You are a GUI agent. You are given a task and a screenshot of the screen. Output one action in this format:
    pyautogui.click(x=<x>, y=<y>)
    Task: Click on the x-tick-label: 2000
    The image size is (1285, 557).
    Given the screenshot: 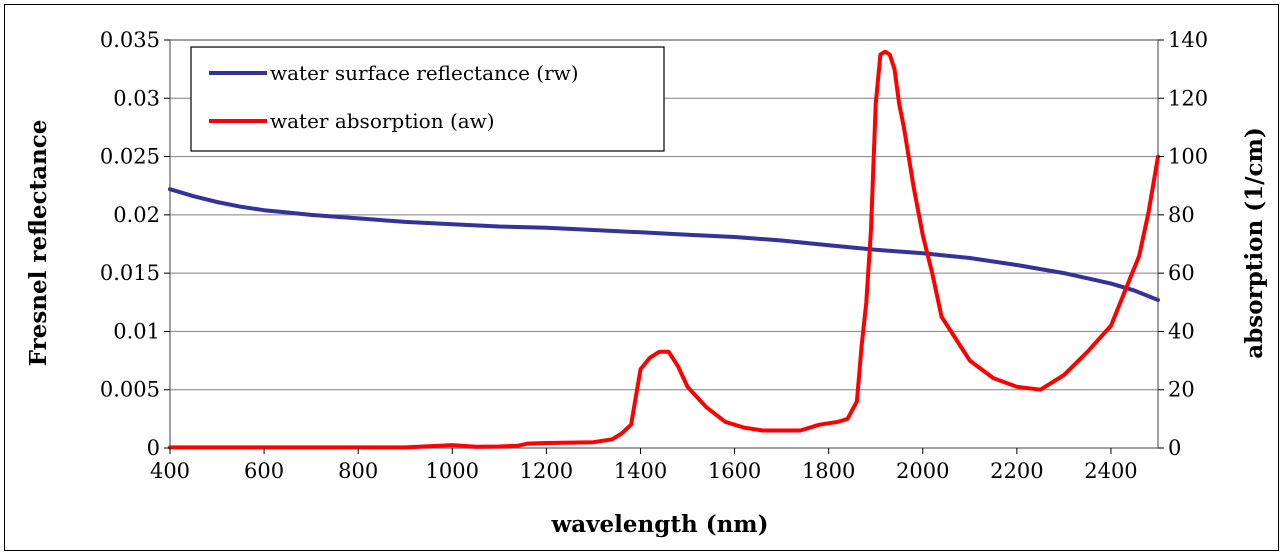 What is the action you would take?
    pyautogui.click(x=922, y=471)
    